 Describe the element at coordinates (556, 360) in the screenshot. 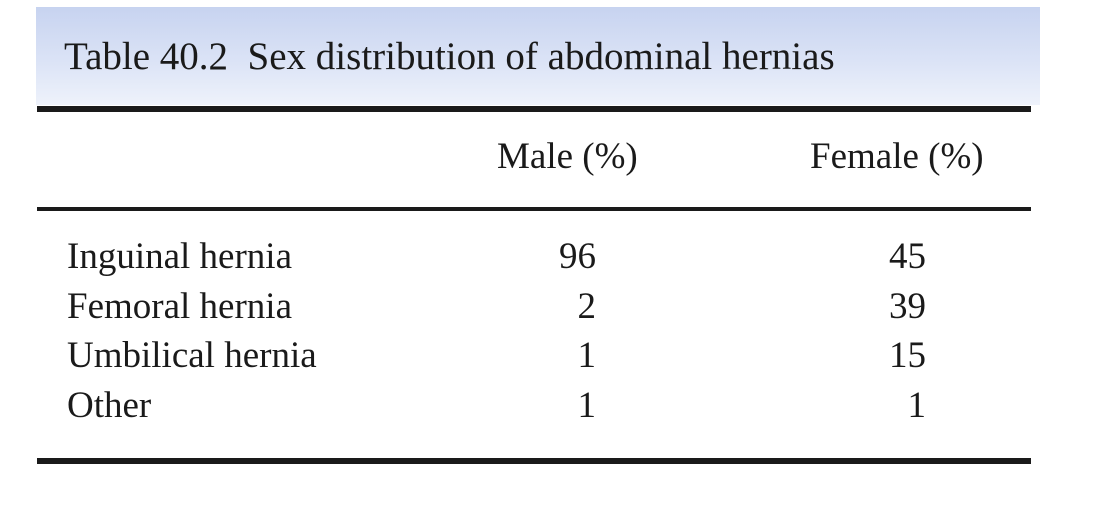

I see `table-row: Umbilical hernia 1 15` at that location.